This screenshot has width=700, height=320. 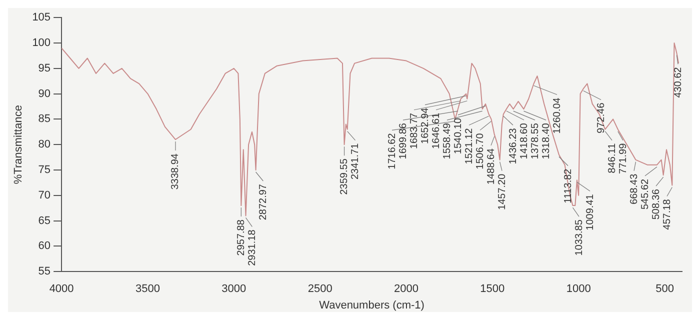 What do you see at coordinates (557, 115) in the screenshot?
I see `annotation: 1260.04` at bounding box center [557, 115].